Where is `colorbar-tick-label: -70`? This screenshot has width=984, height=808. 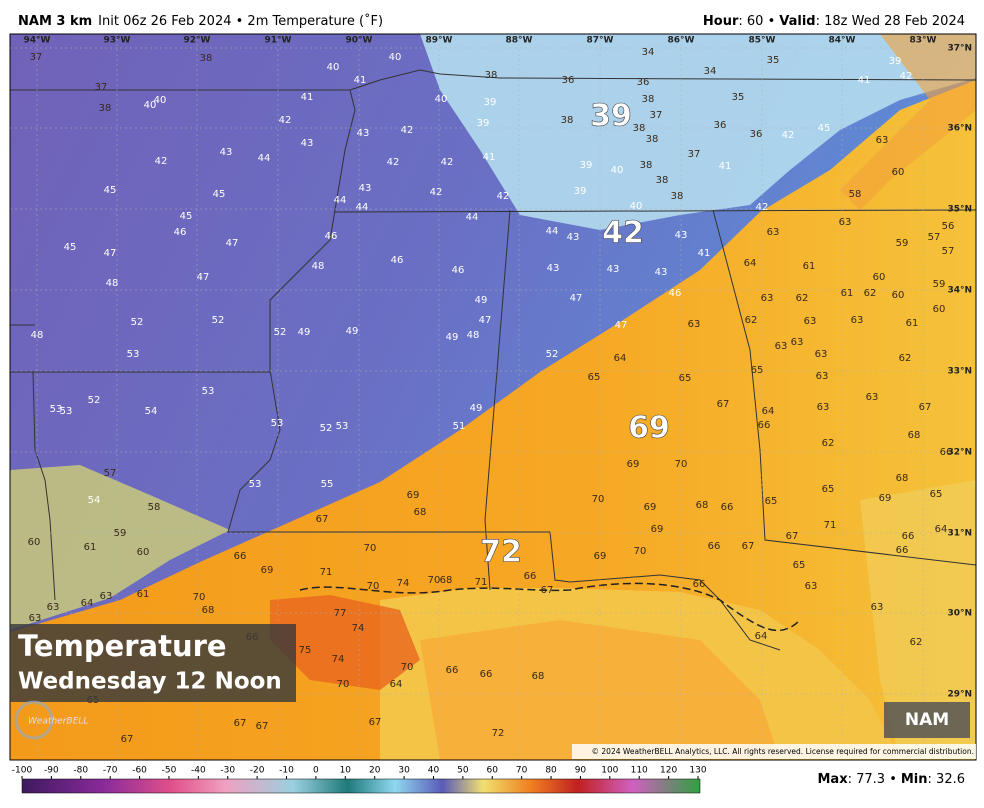 colorbar-tick-label: -70 is located at coordinates (110, 771).